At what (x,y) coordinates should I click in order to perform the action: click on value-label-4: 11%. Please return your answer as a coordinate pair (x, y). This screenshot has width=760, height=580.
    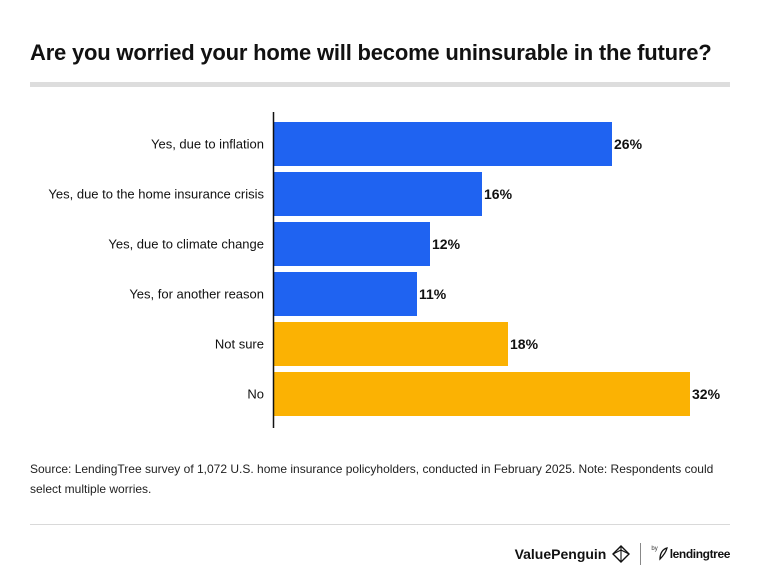
    Looking at the image, I should click on (433, 294).